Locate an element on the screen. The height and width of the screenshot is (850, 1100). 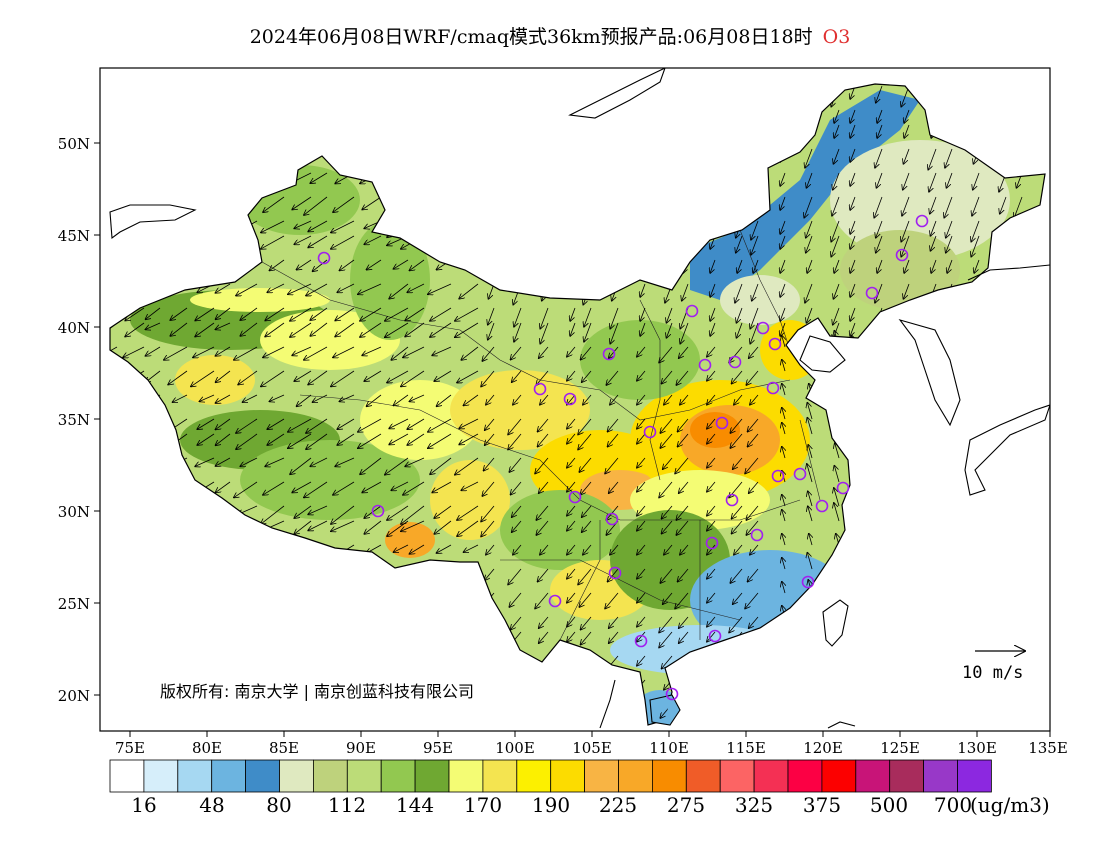
legend-label-275: 275 is located at coordinates (686, 805).